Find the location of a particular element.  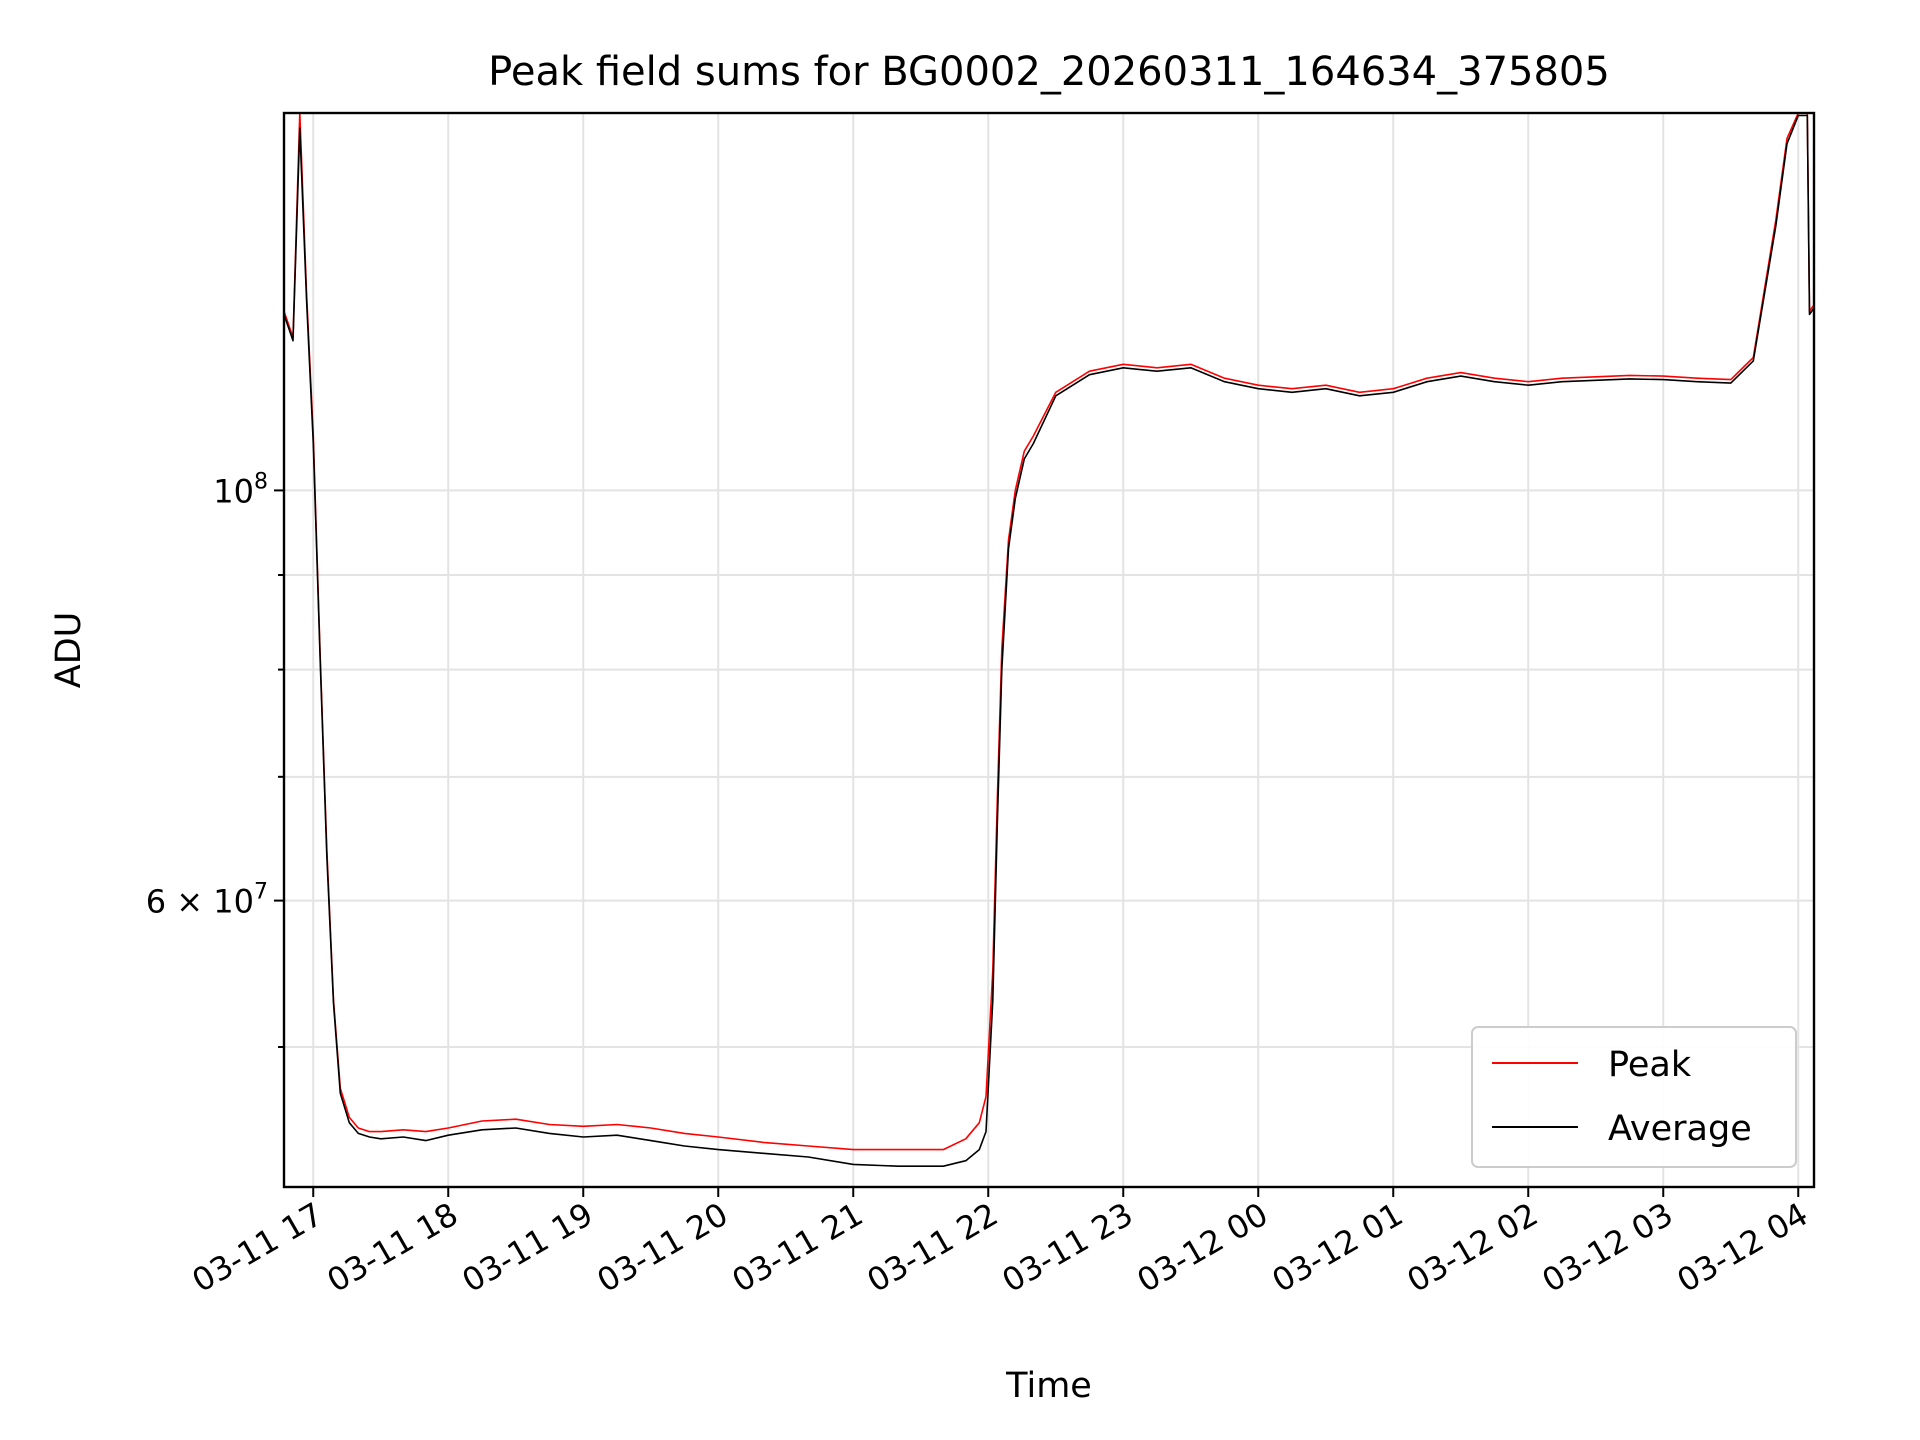

y-tick-label-exponent: 7 is located at coordinates (261, 892).